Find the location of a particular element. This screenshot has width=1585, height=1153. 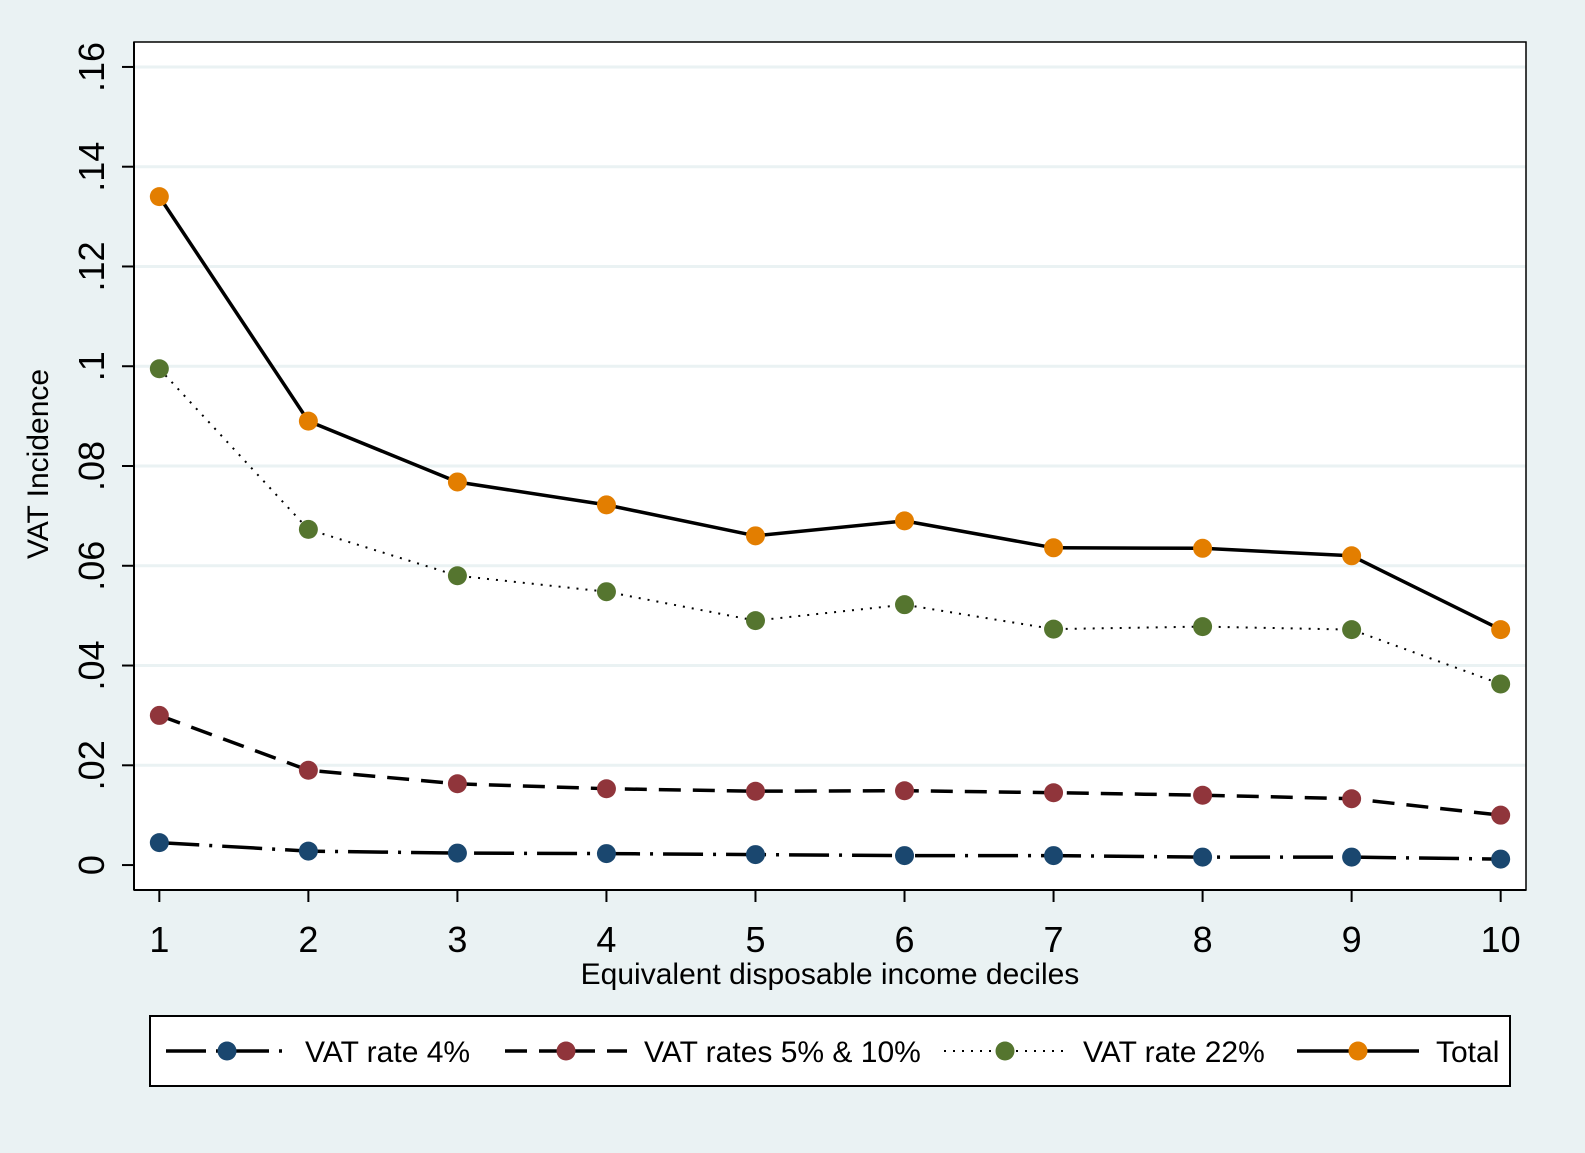

x-tick-label: 3 is located at coordinates (457, 939).